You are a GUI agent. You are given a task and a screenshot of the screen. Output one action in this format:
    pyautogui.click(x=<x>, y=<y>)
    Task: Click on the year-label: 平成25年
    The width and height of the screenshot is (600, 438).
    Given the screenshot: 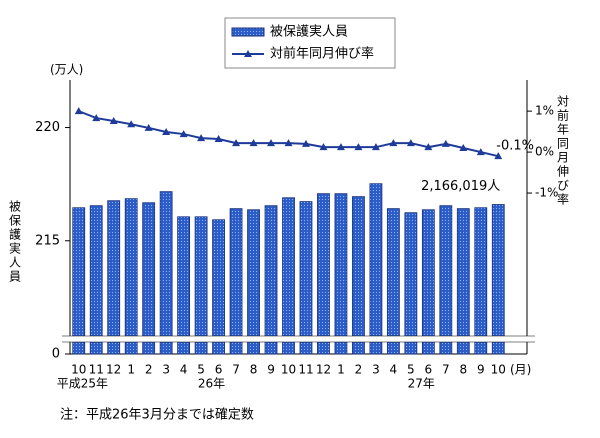 What is the action you would take?
    pyautogui.click(x=82, y=384)
    